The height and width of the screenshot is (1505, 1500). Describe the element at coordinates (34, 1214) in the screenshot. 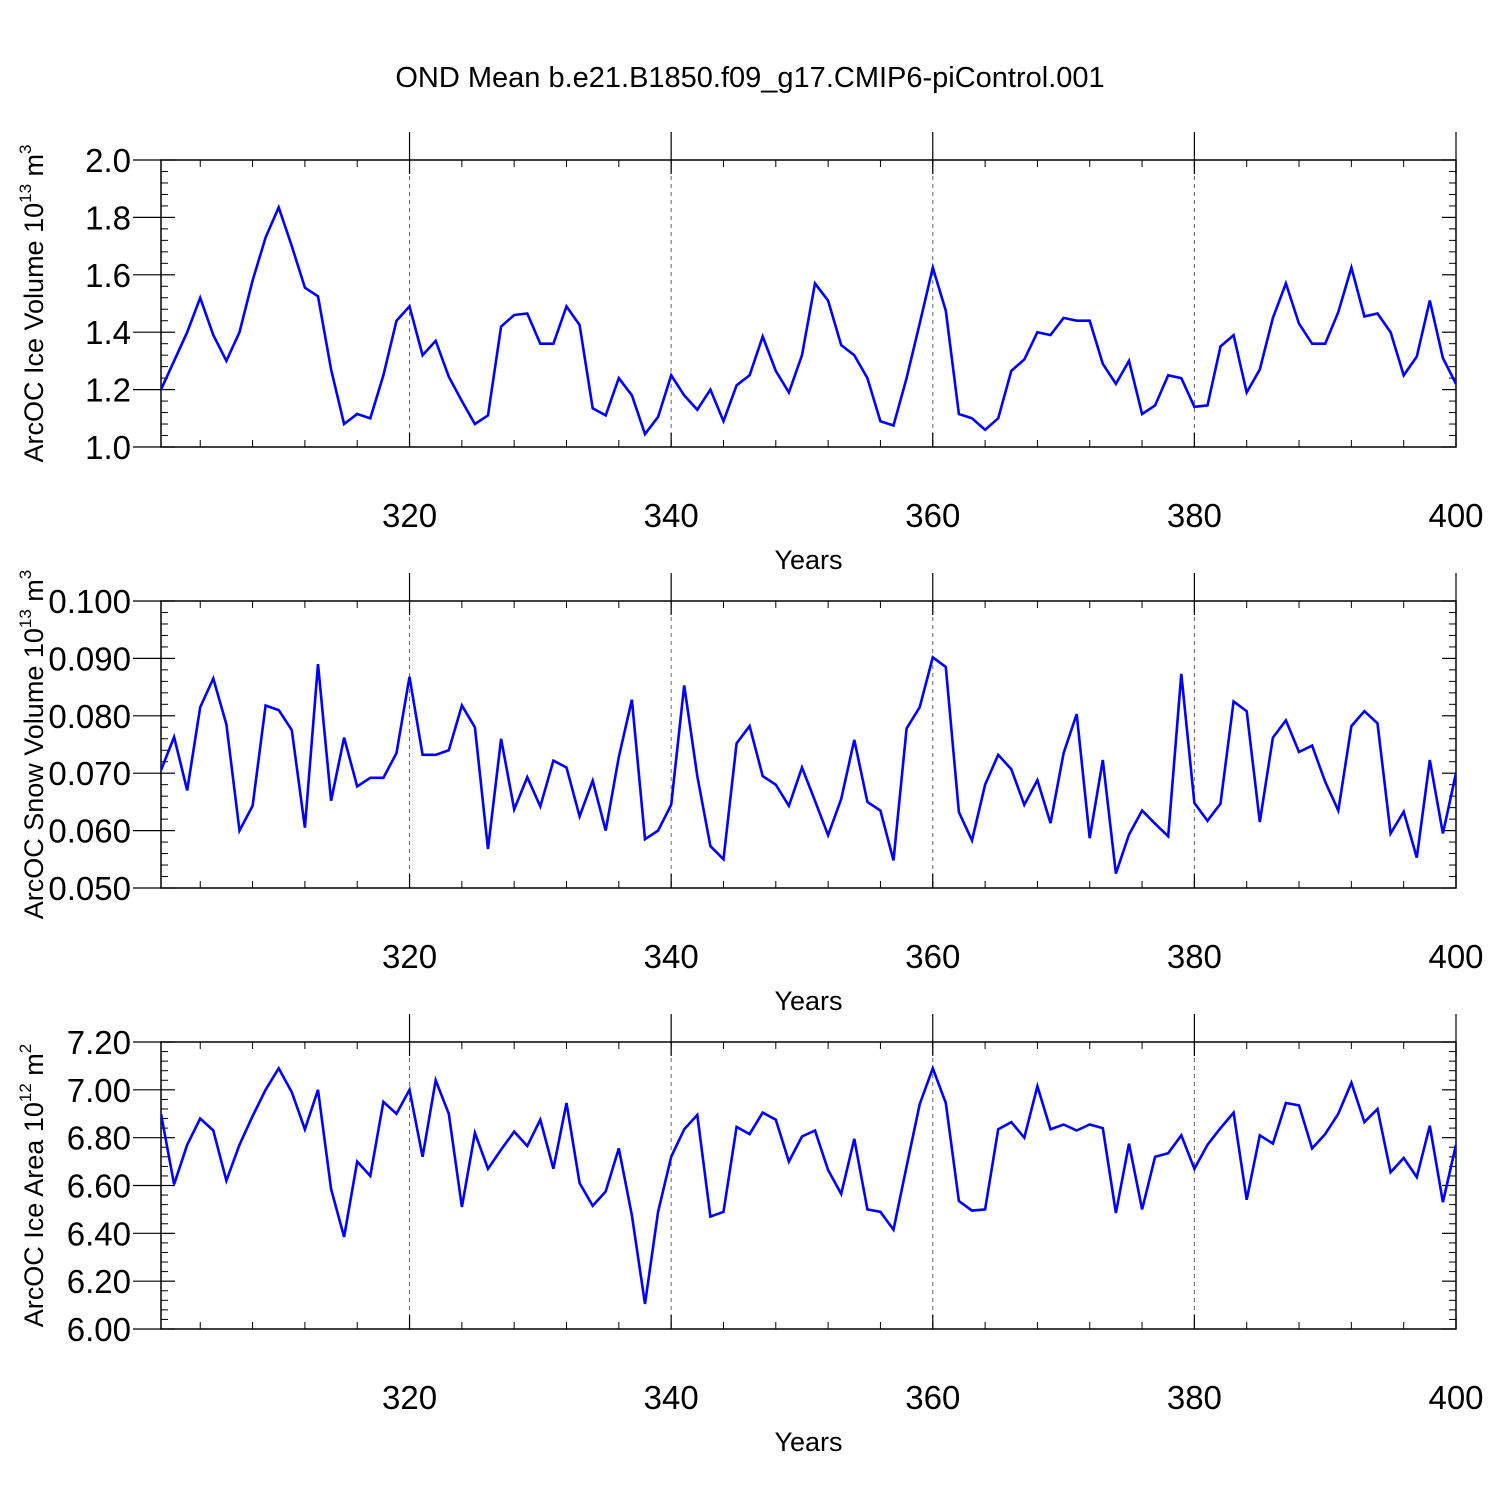

I see `y-axis-label-base: ArcOC Ice Area 10` at that location.